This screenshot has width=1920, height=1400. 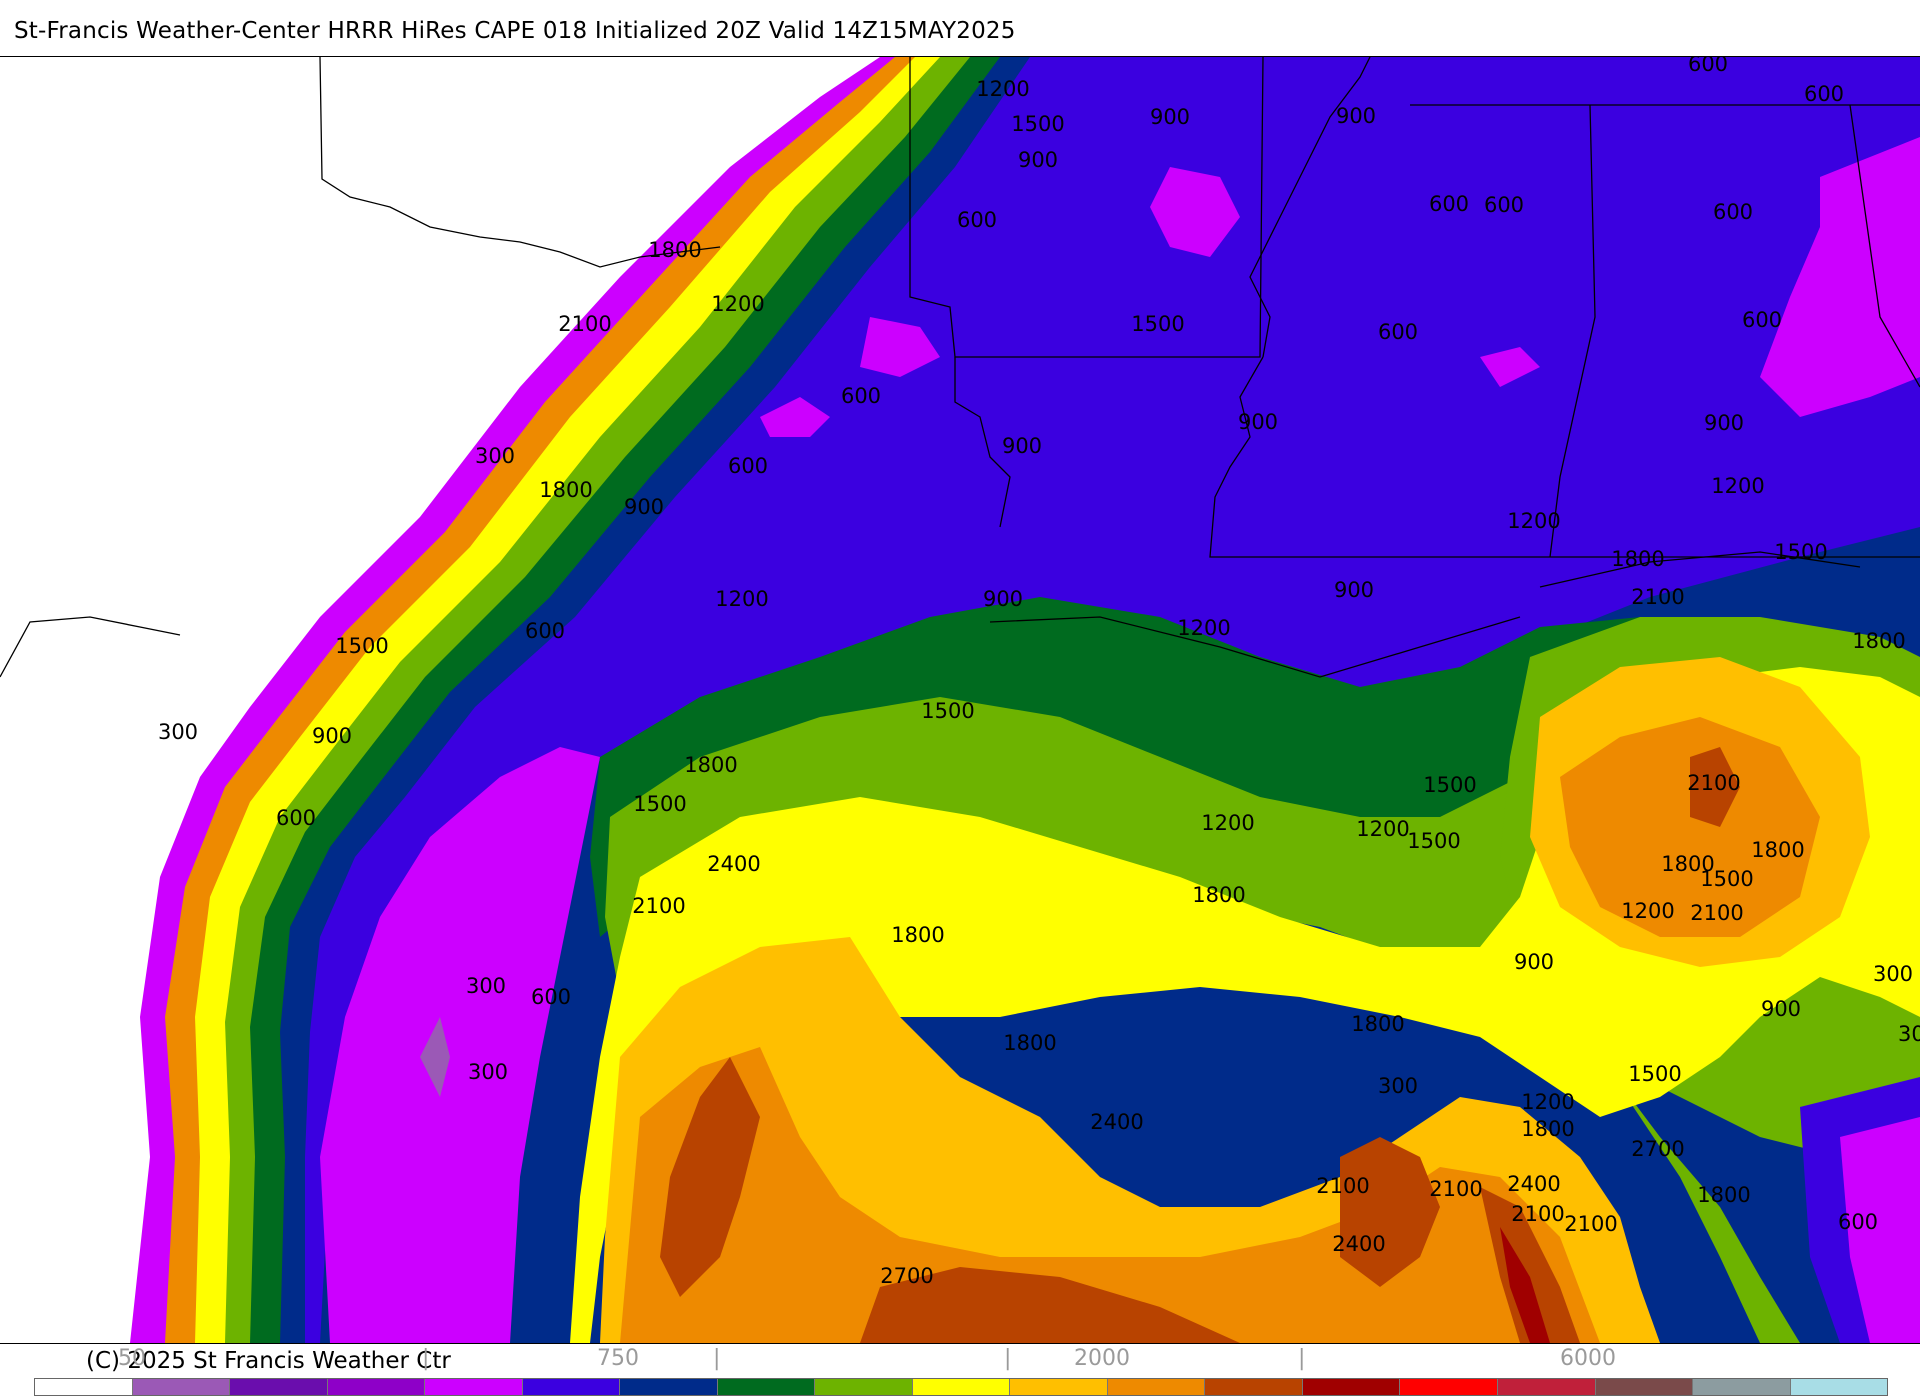 I want to click on cape-colorbar, so click(x=961, y=1387).